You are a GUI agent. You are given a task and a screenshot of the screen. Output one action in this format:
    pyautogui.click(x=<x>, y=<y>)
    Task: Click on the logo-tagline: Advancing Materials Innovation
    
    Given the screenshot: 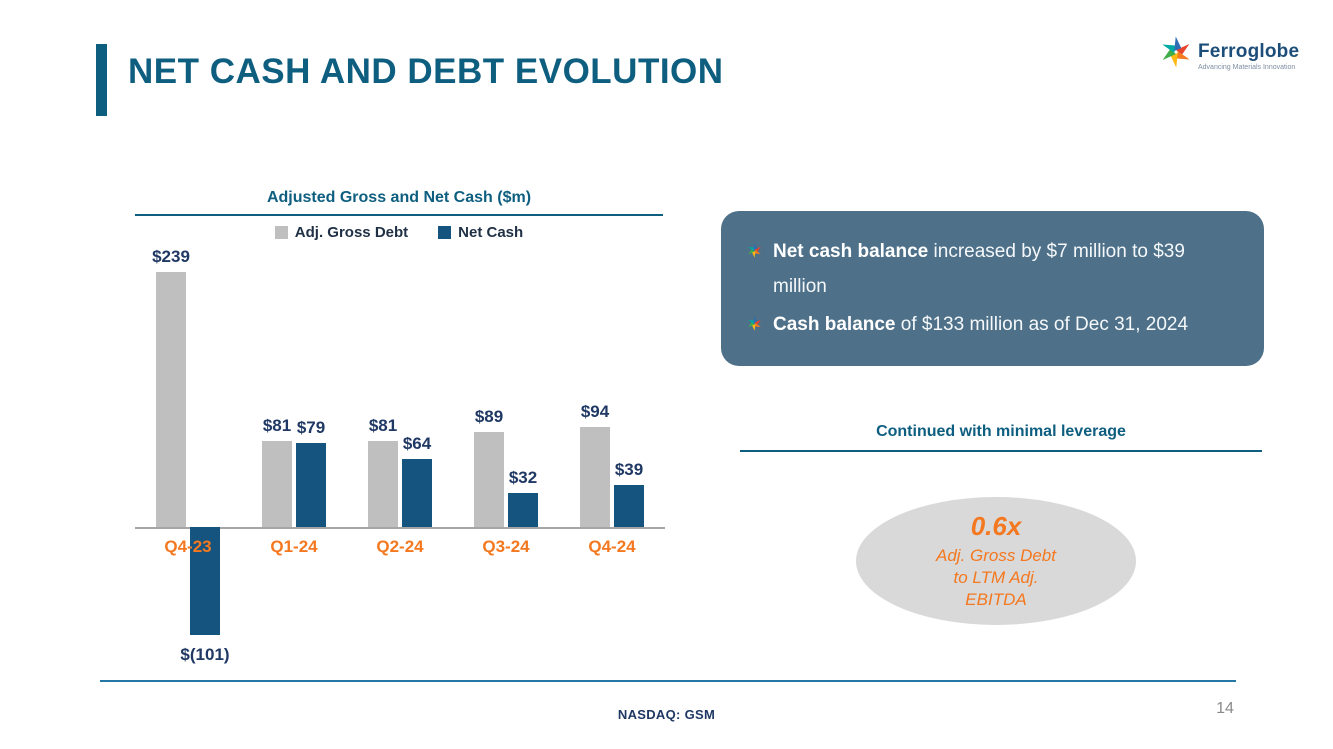 What is the action you would take?
    pyautogui.click(x=1247, y=67)
    